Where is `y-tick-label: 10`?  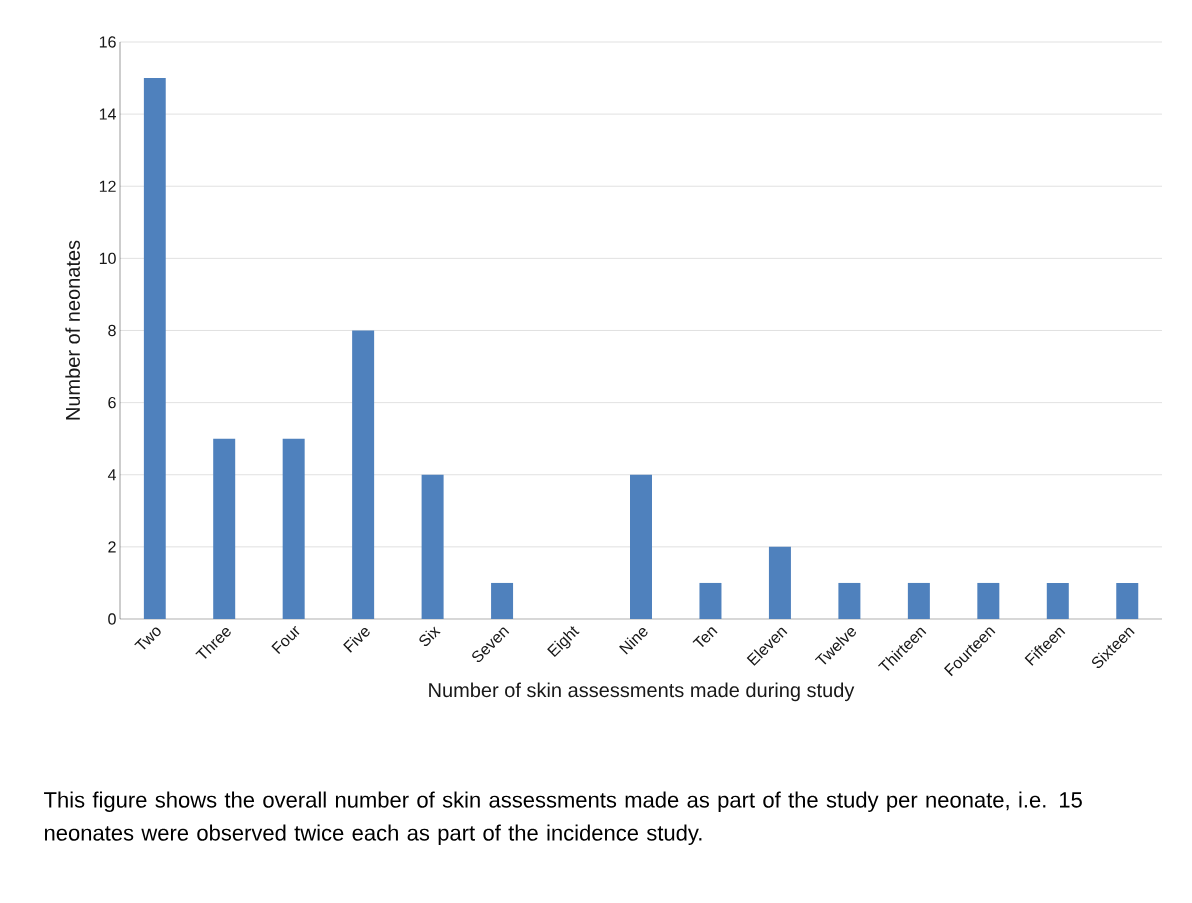
y-tick-label: 10 is located at coordinates (107, 258).